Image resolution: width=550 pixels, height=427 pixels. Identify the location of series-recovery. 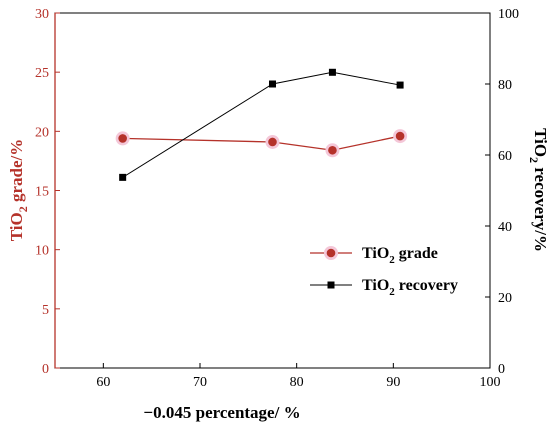
(261, 124).